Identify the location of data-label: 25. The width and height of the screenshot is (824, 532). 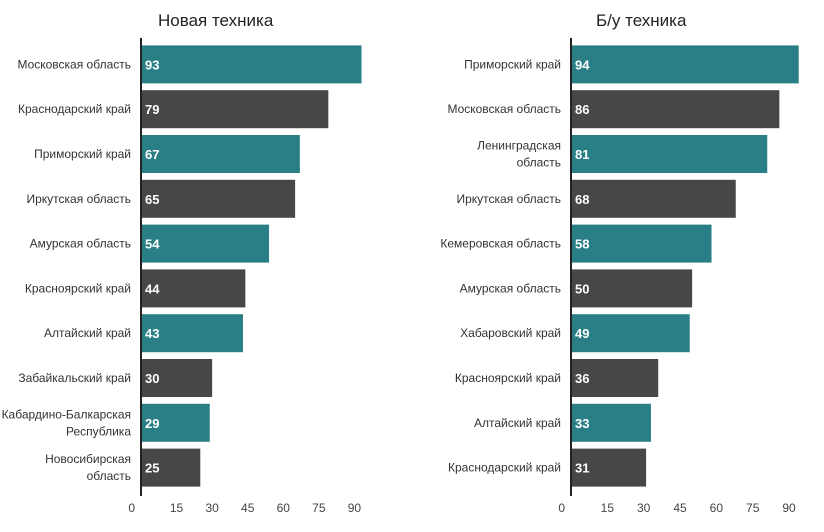
(152, 468).